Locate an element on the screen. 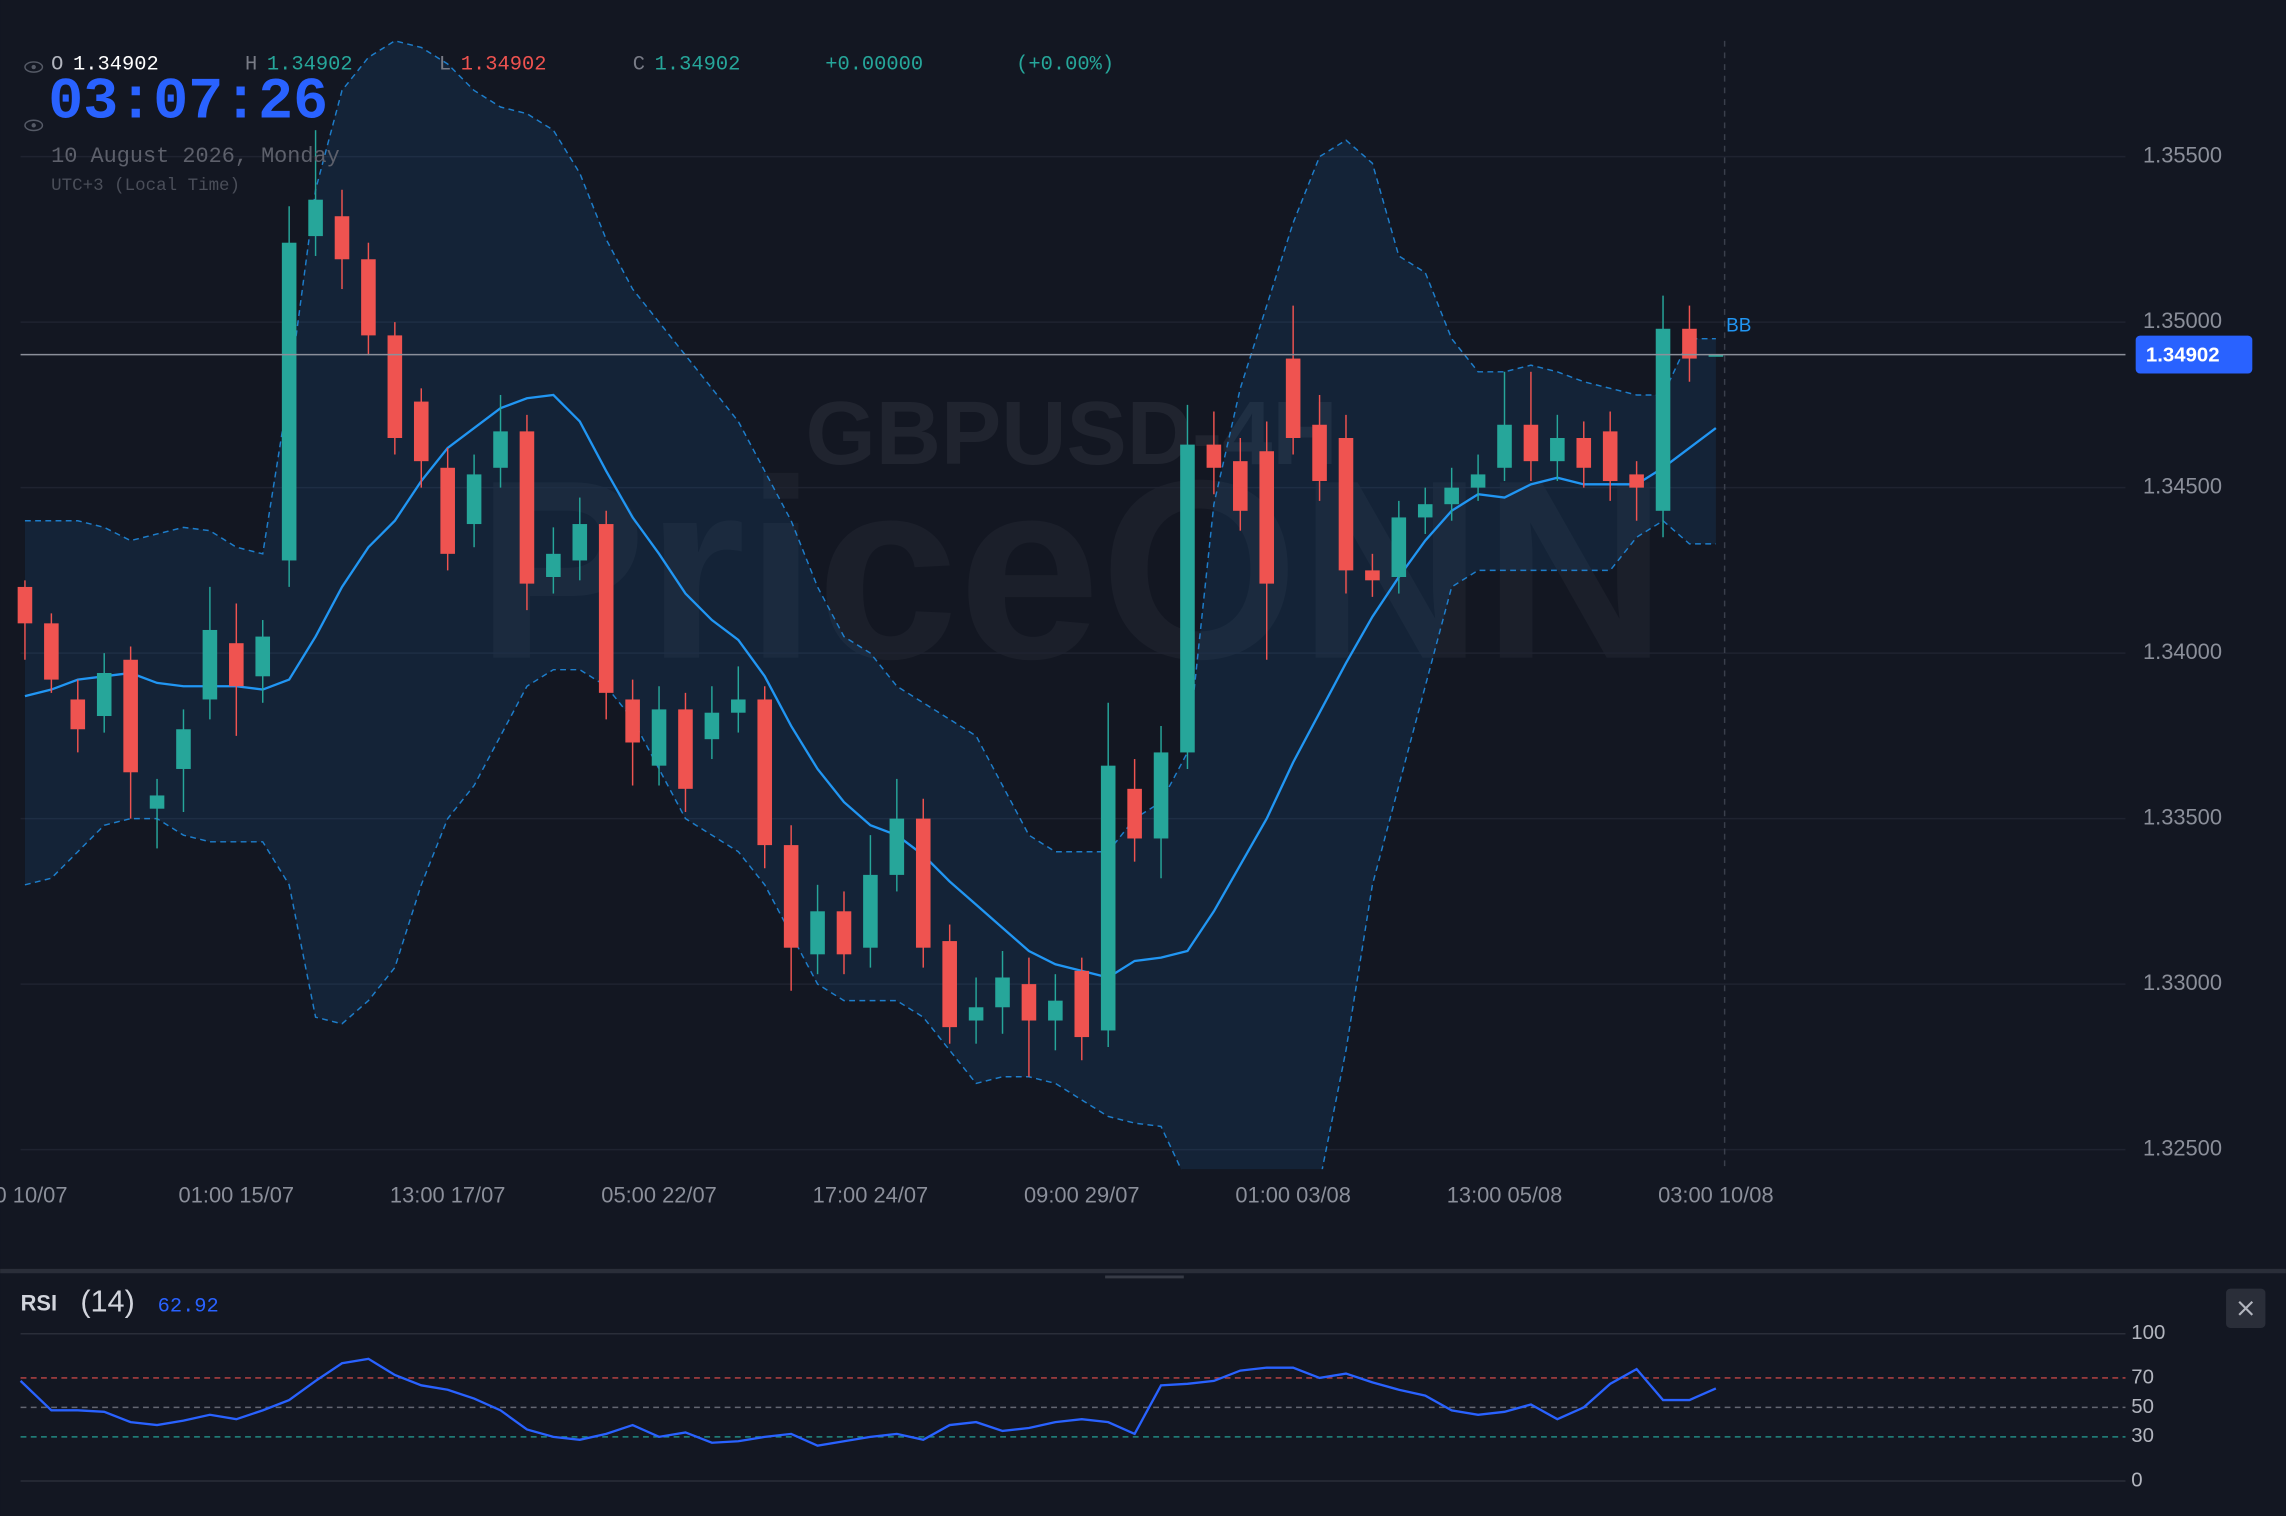 This screenshot has height=1516, width=2286. x-tick-label: 01:00 15/07 is located at coordinates (236, 1195).